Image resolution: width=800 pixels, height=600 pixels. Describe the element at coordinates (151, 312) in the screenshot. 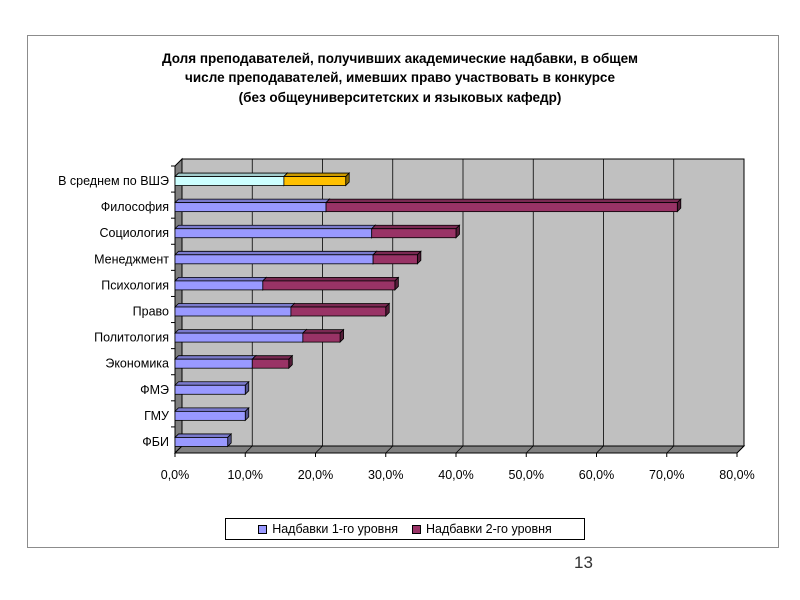

I see `category-label: Право` at that location.